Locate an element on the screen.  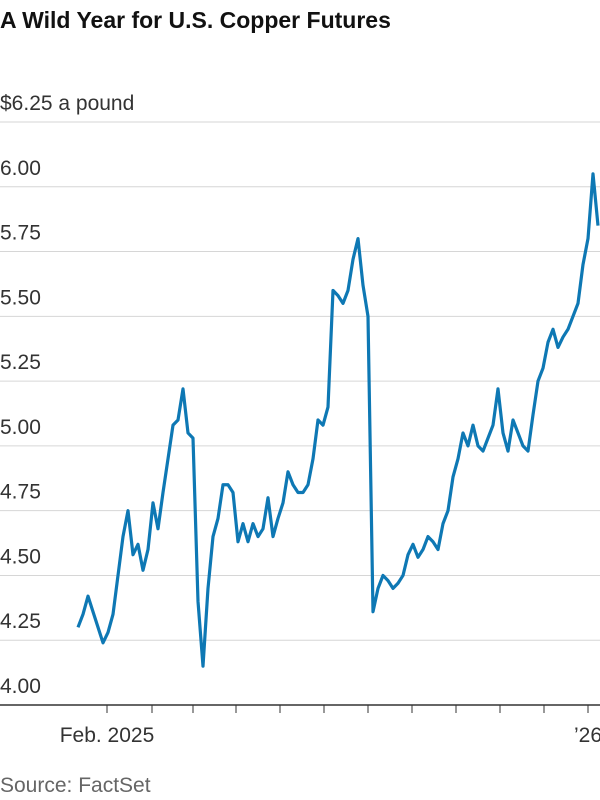
y-tick-label: 5.75 is located at coordinates (20, 233).